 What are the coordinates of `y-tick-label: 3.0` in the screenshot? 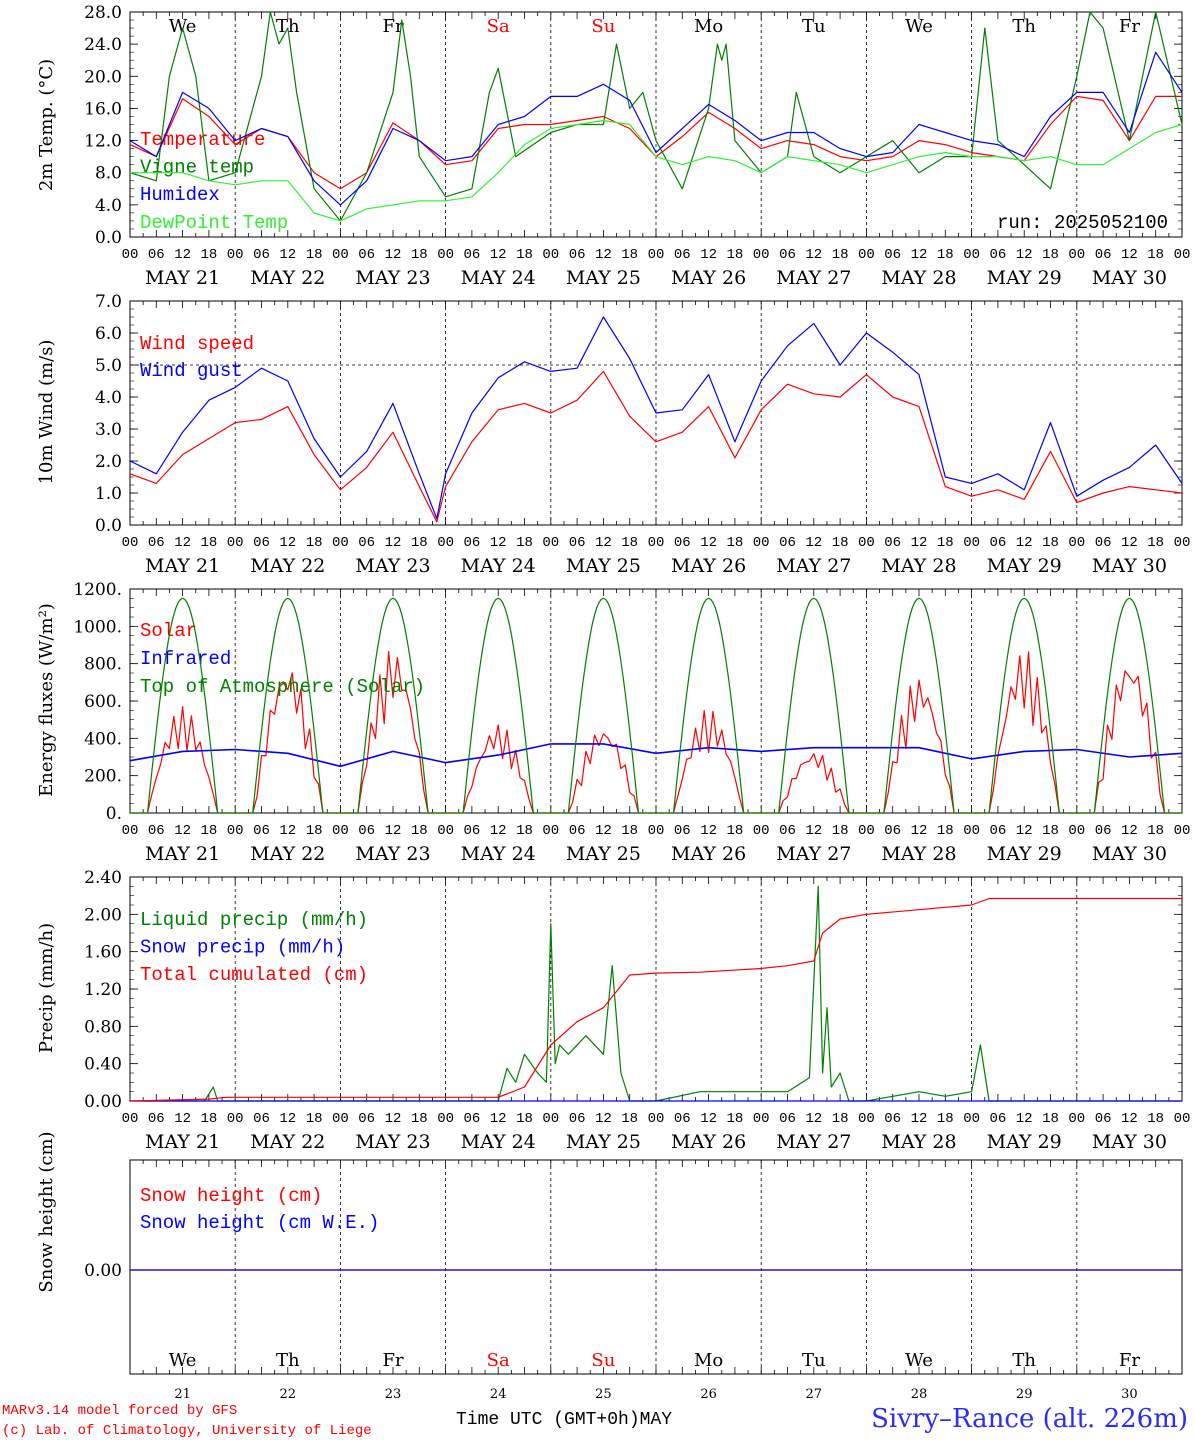 It's located at (108, 430).